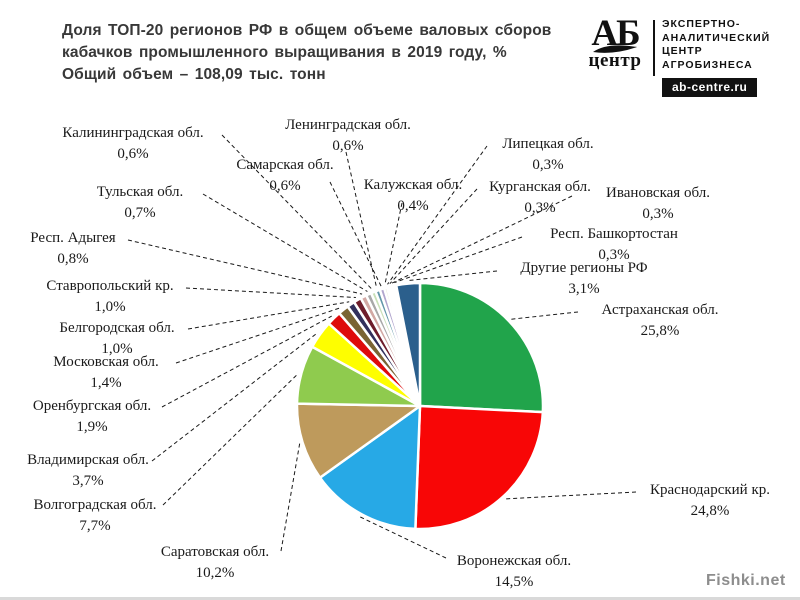 The height and width of the screenshot is (600, 800). Describe the element at coordinates (746, 580) in the screenshot. I see `fishki-watermark: Fishki.net` at that location.